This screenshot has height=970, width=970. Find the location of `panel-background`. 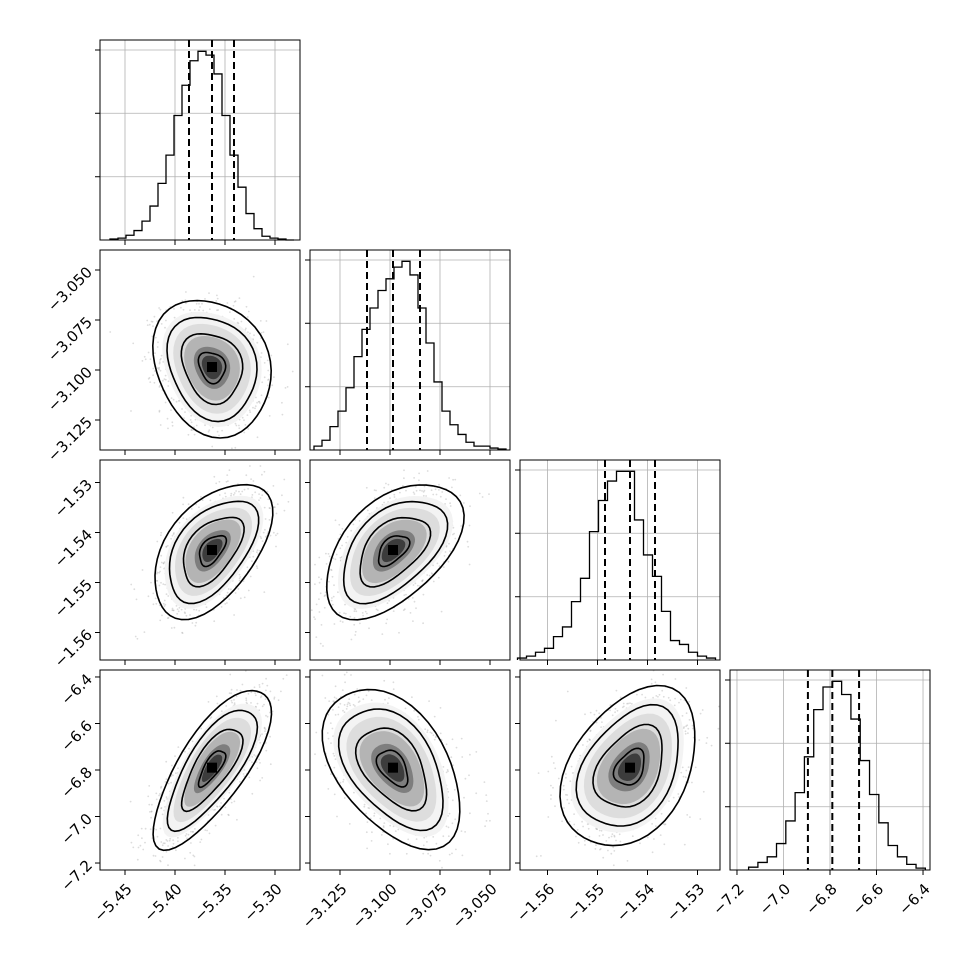

panel-background is located at coordinates (200, 140).